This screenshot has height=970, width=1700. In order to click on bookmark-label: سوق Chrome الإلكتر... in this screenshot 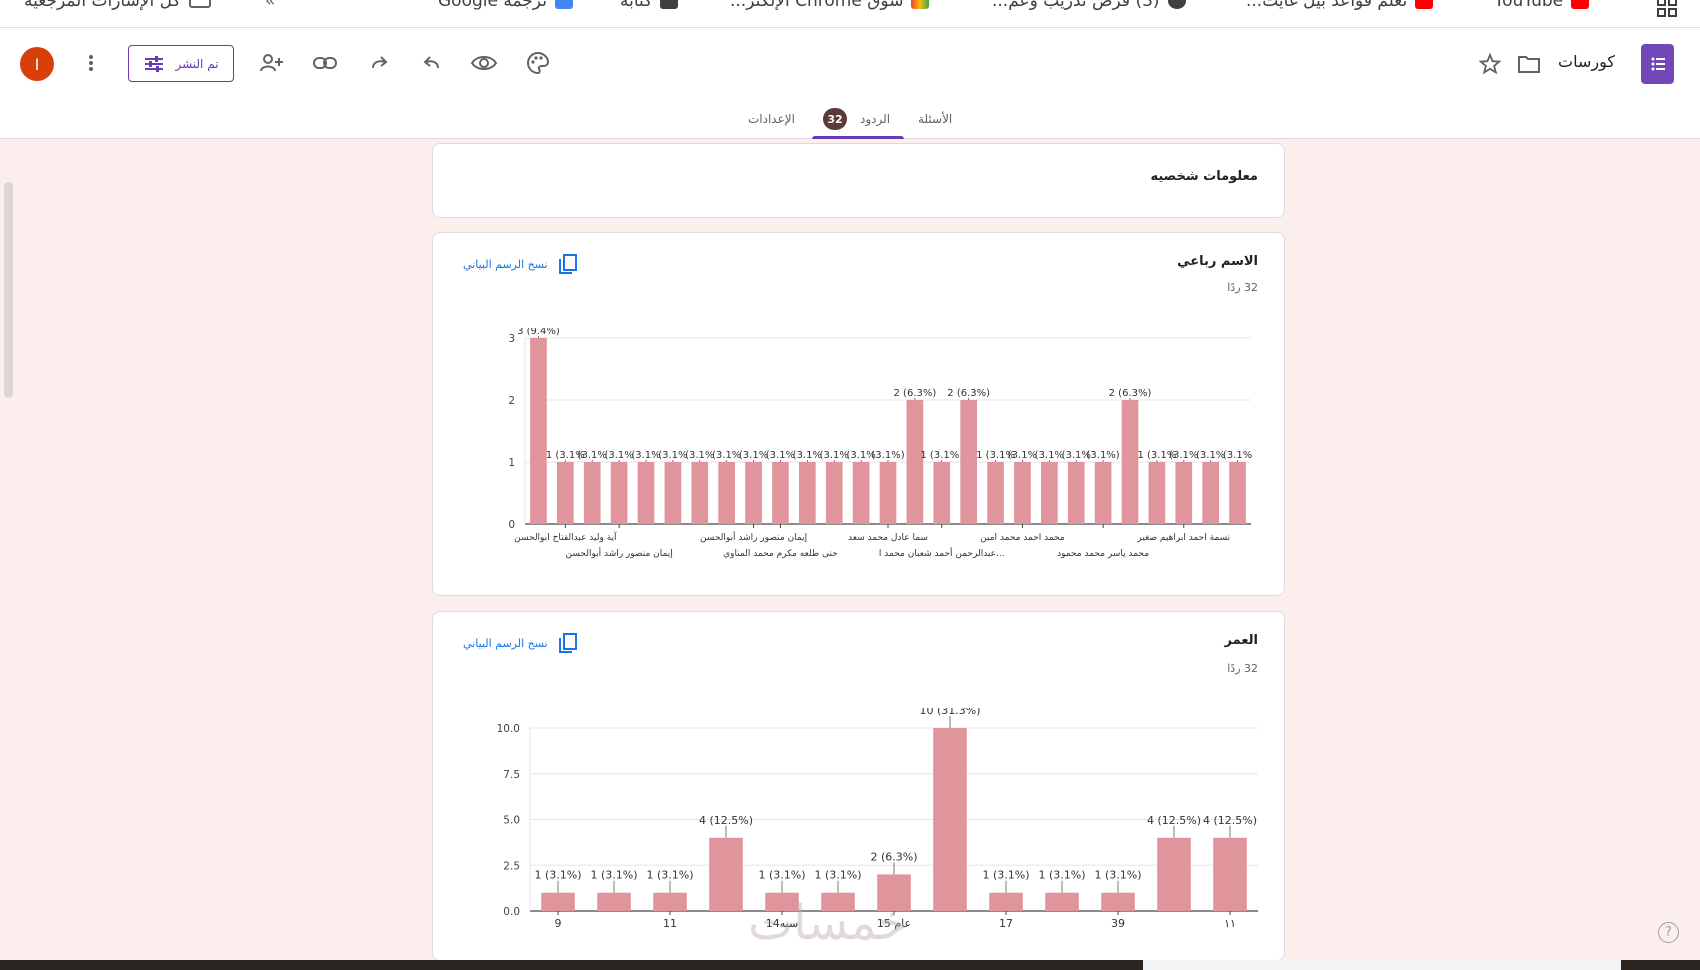, I will do `click(817, 5)`.